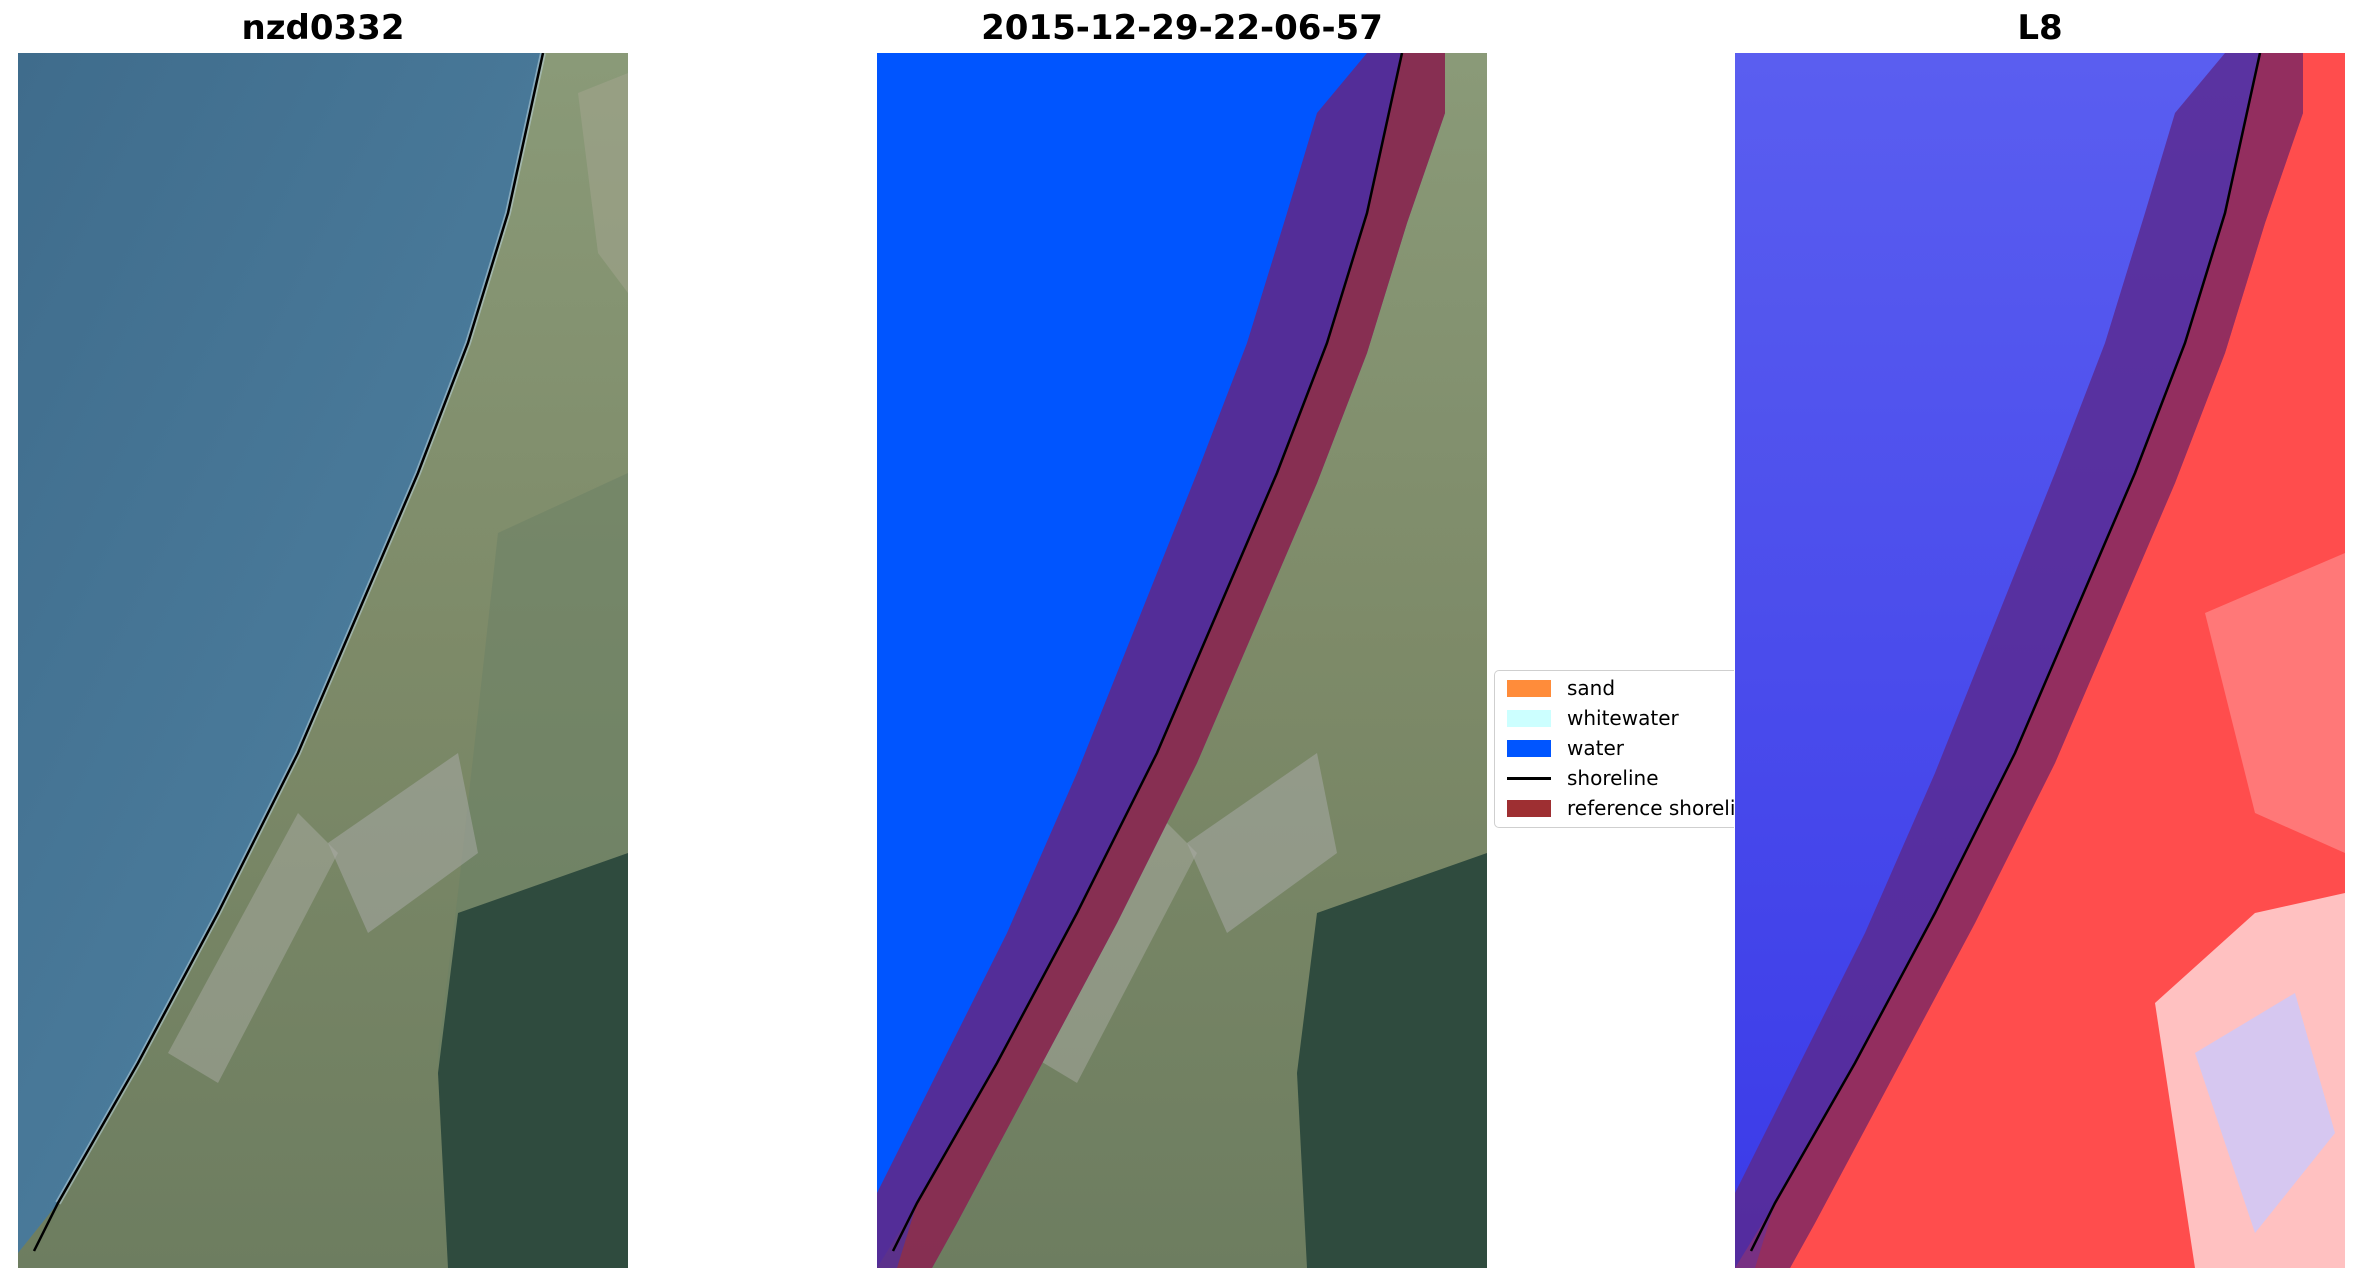  What do you see at coordinates (1529, 808) in the screenshot?
I see `reference-shoreline-swatch` at bounding box center [1529, 808].